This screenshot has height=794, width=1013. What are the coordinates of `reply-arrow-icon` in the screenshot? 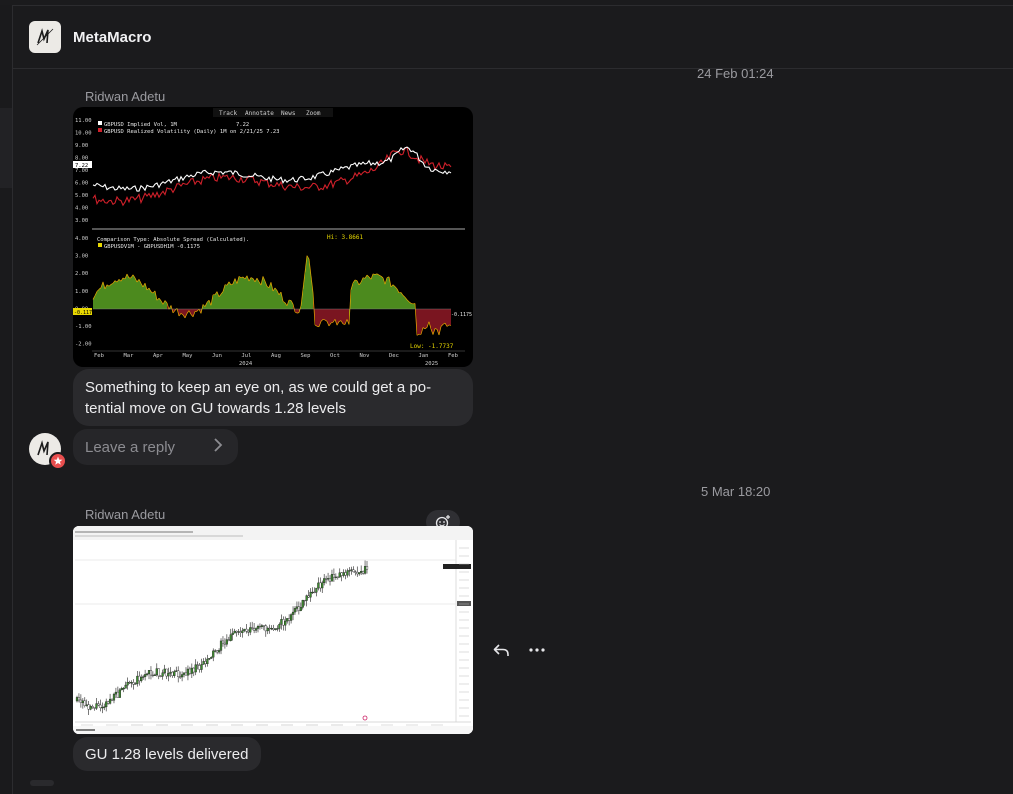 It's located at (501, 652).